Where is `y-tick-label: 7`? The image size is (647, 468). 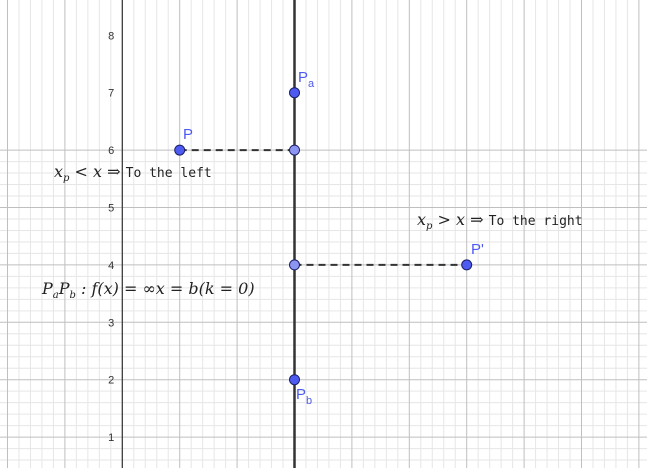 y-tick-label: 7 is located at coordinates (111, 94).